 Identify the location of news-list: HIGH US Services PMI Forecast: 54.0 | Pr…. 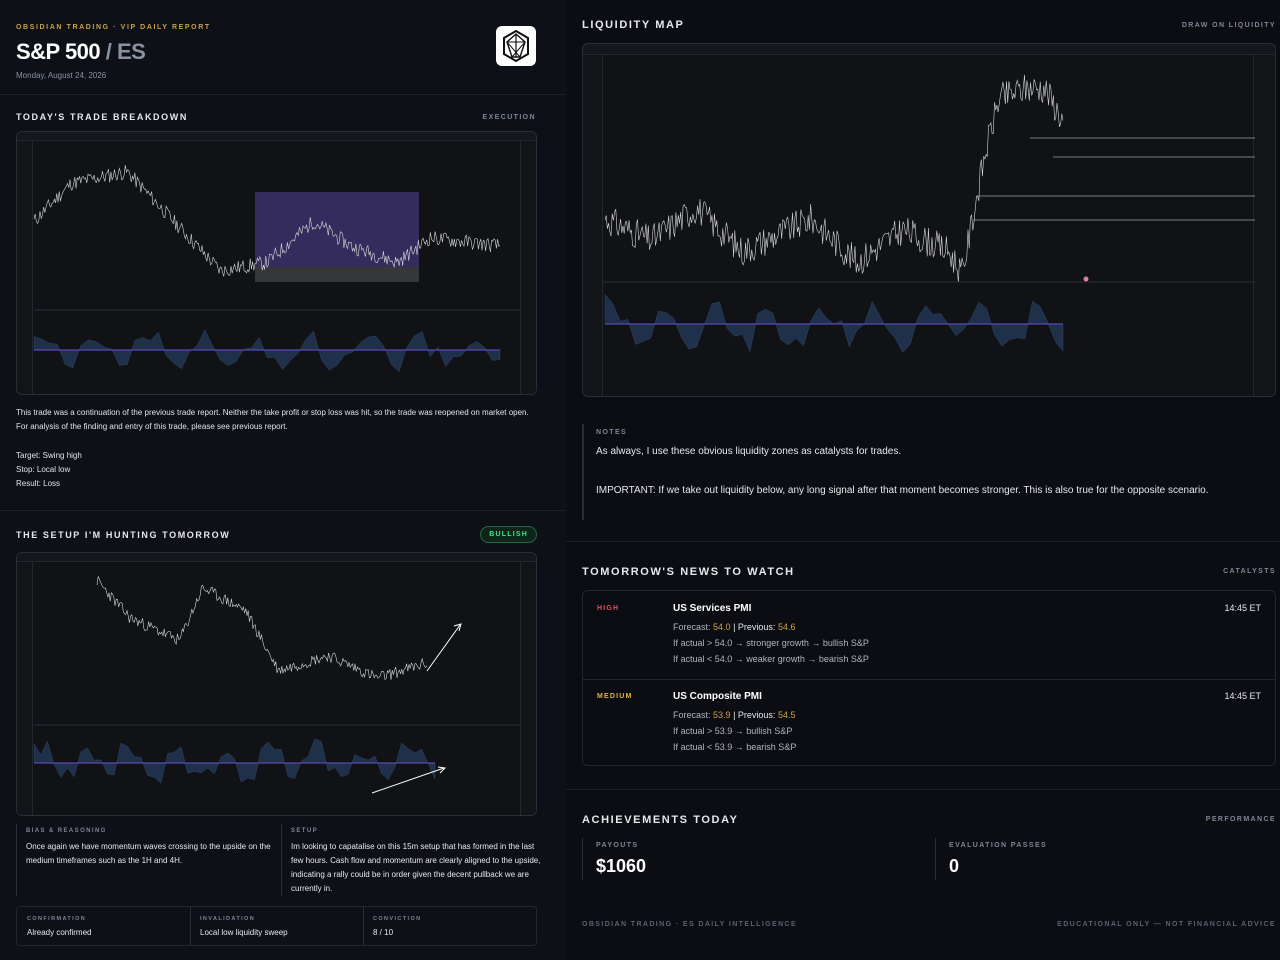
(929, 678).